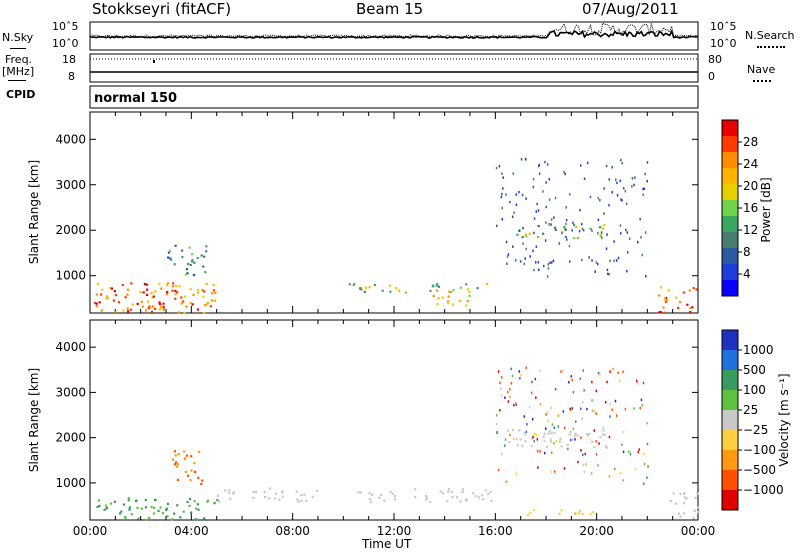 Image resolution: width=800 pixels, height=554 pixels. What do you see at coordinates (18, 37) in the screenshot?
I see `nsky-label: N.Sky` at bounding box center [18, 37].